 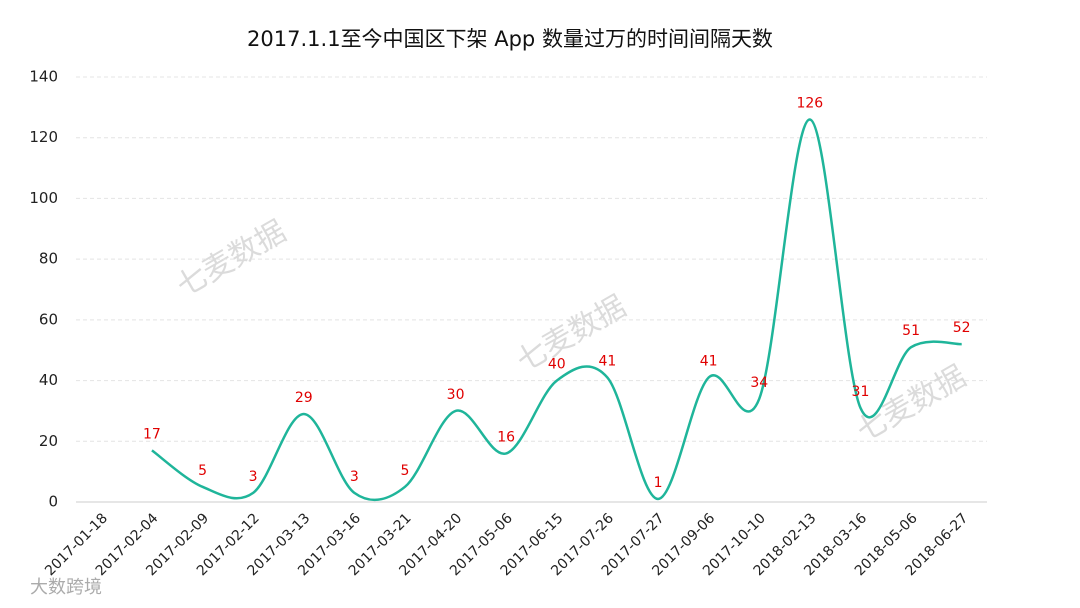 What do you see at coordinates (658, 483) in the screenshot?
I see `data-label: 1` at bounding box center [658, 483].